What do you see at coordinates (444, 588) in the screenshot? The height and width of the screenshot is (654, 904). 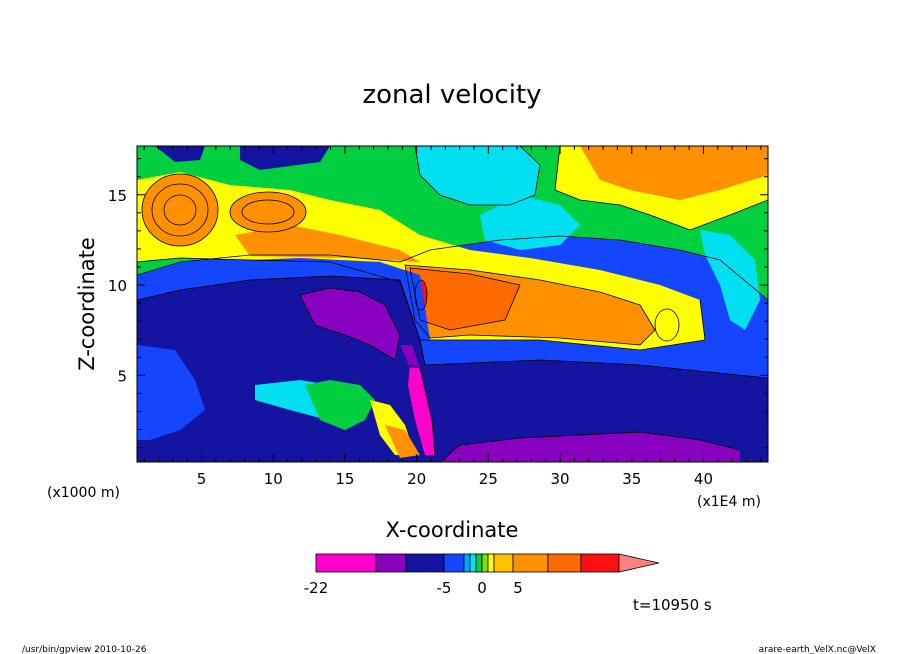 I see `colorbar-label: -5` at bounding box center [444, 588].